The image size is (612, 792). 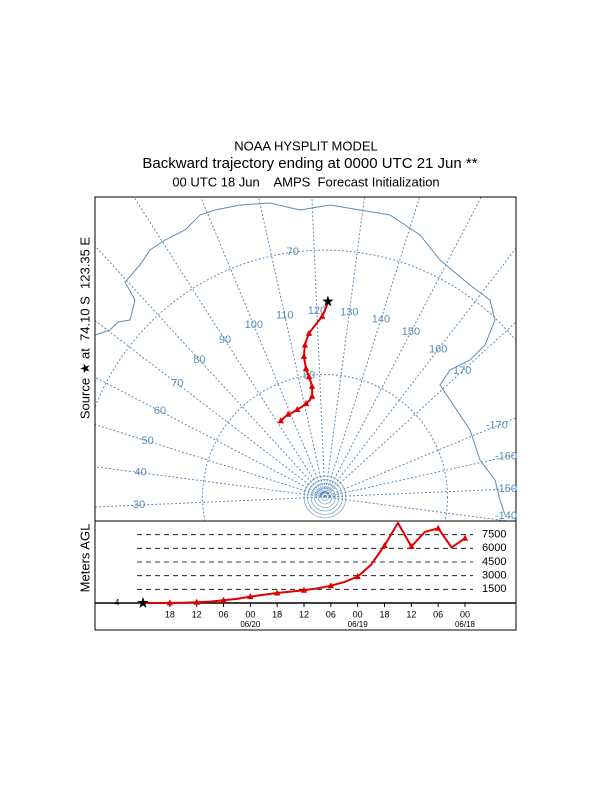 What do you see at coordinates (317, 311) in the screenshot?
I see `lon-label: 120` at bounding box center [317, 311].